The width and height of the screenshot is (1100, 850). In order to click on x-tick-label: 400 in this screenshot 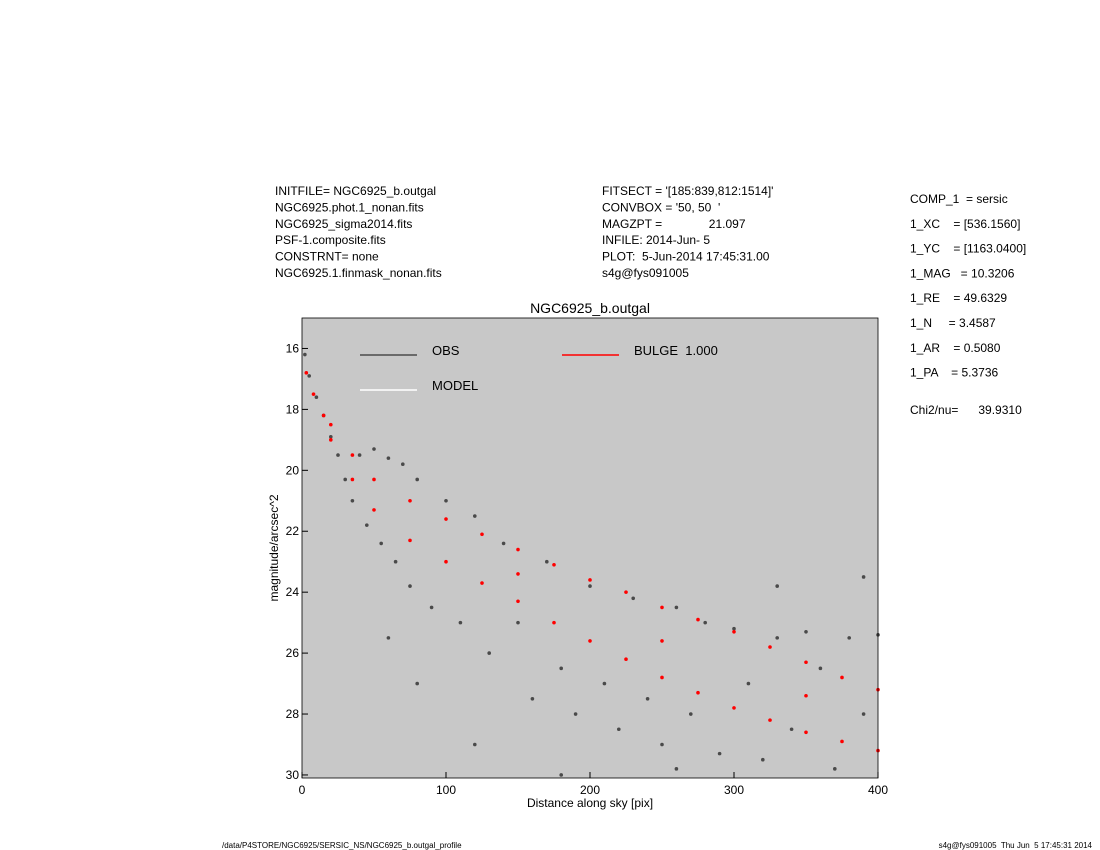, I will do `click(878, 790)`.